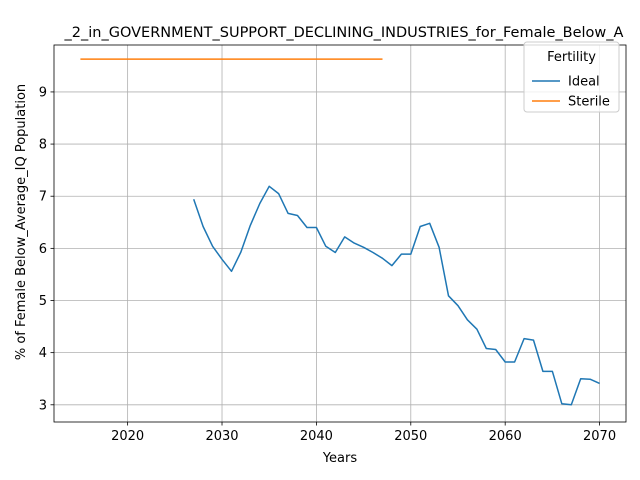  What do you see at coordinates (410, 436) in the screenshot?
I see `x-tick-label: 2050` at bounding box center [410, 436].